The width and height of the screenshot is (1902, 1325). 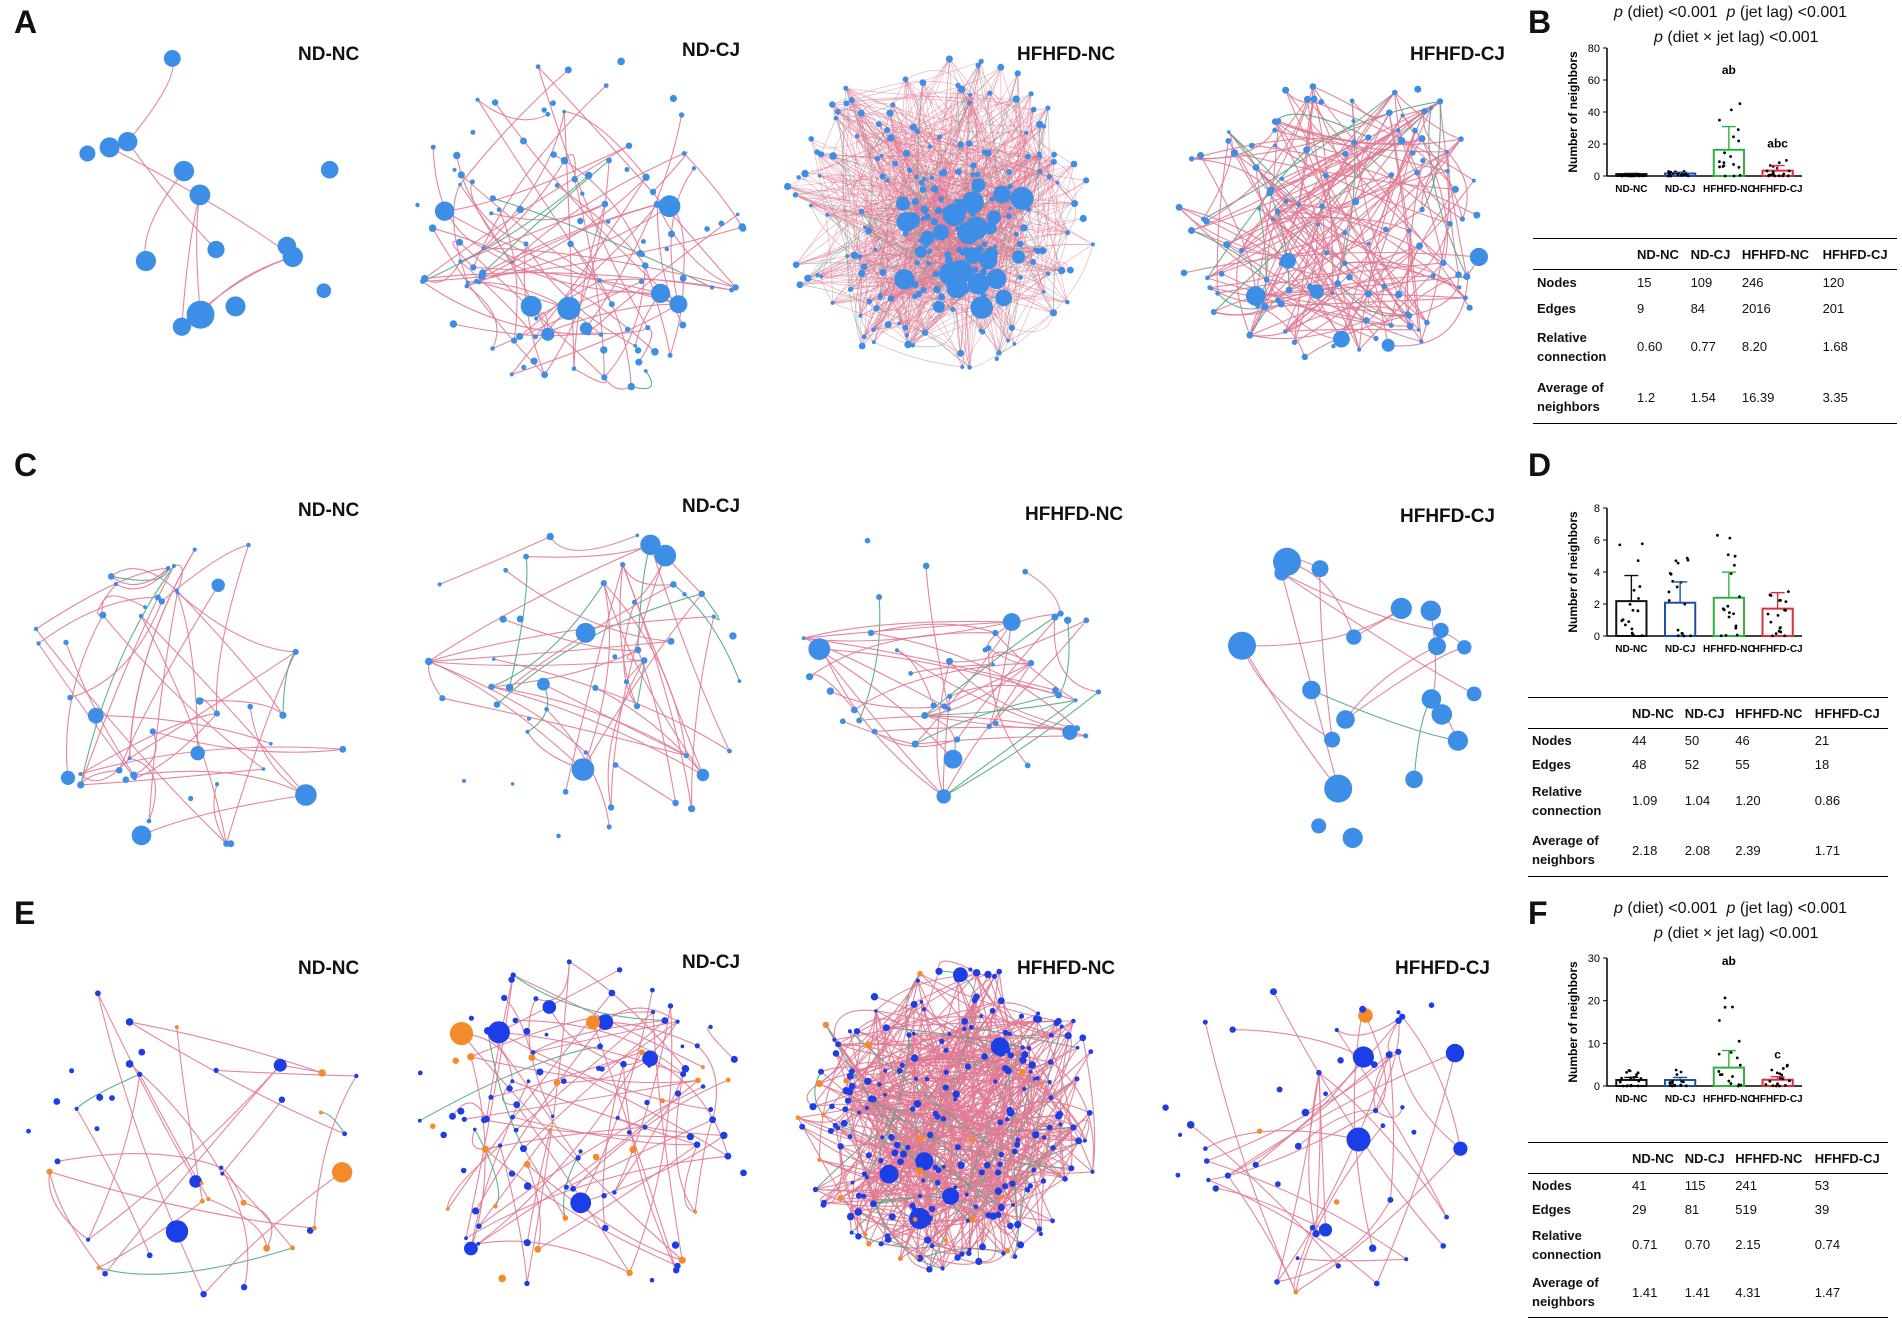 I want to click on network-graph-e-nd-cj, so click(x=582, y=1123).